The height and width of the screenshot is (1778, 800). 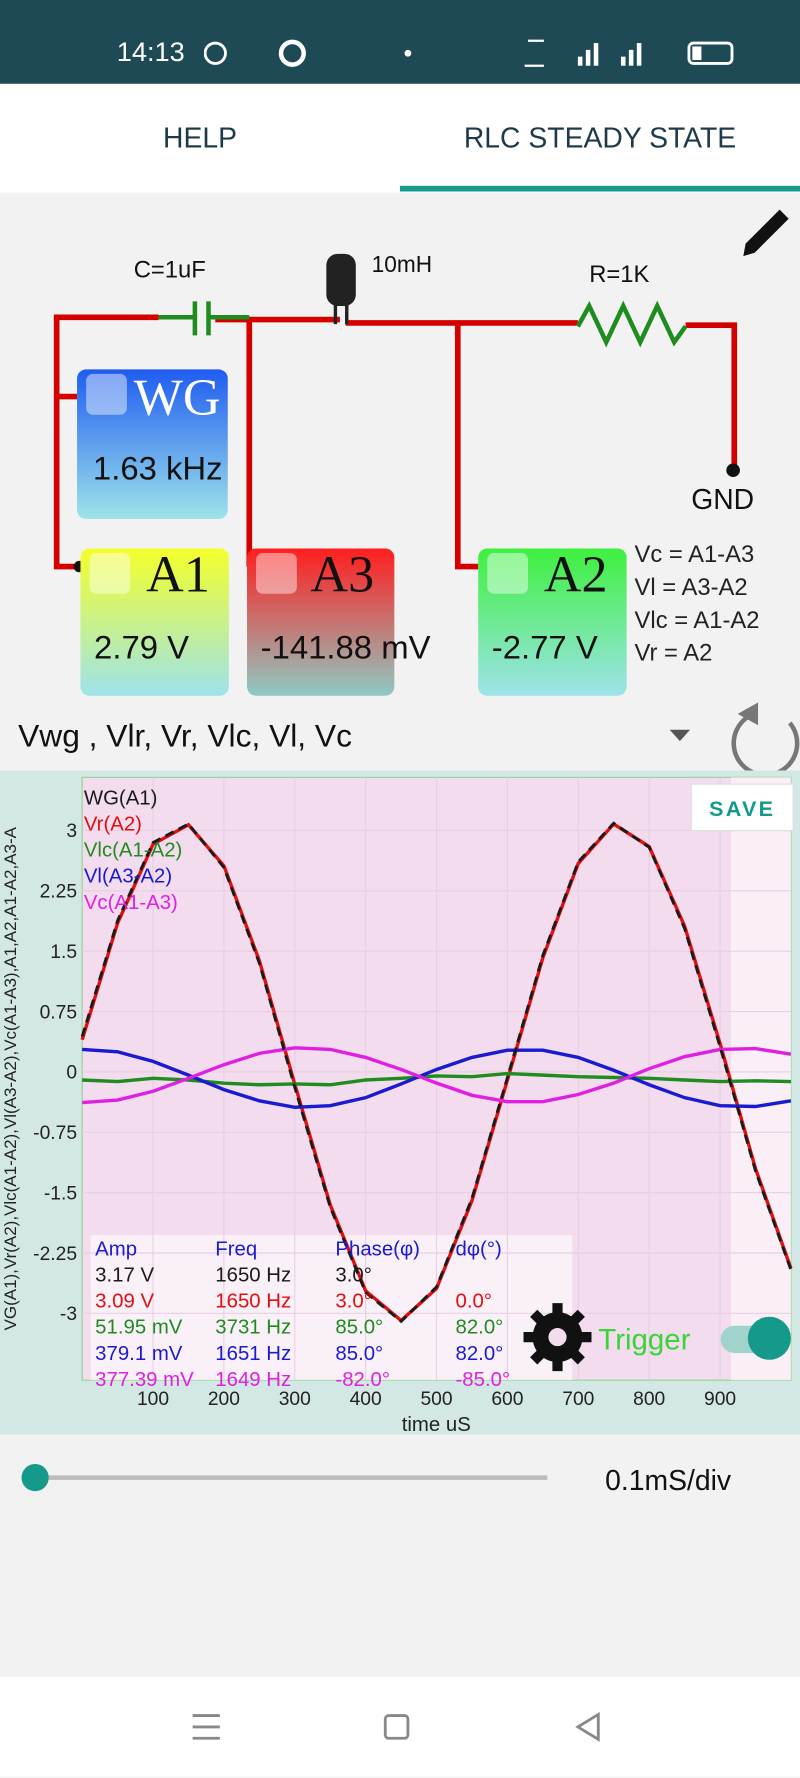 I want to click on dropdown-arrow, so click(x=680, y=735).